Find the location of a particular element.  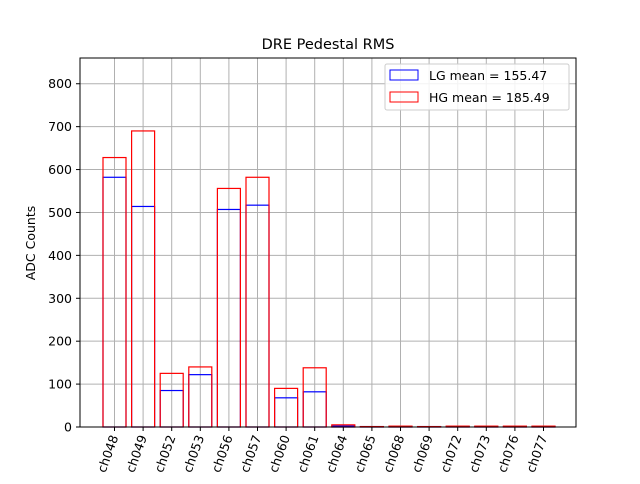

y-tick-label: 400 is located at coordinates (60, 255).